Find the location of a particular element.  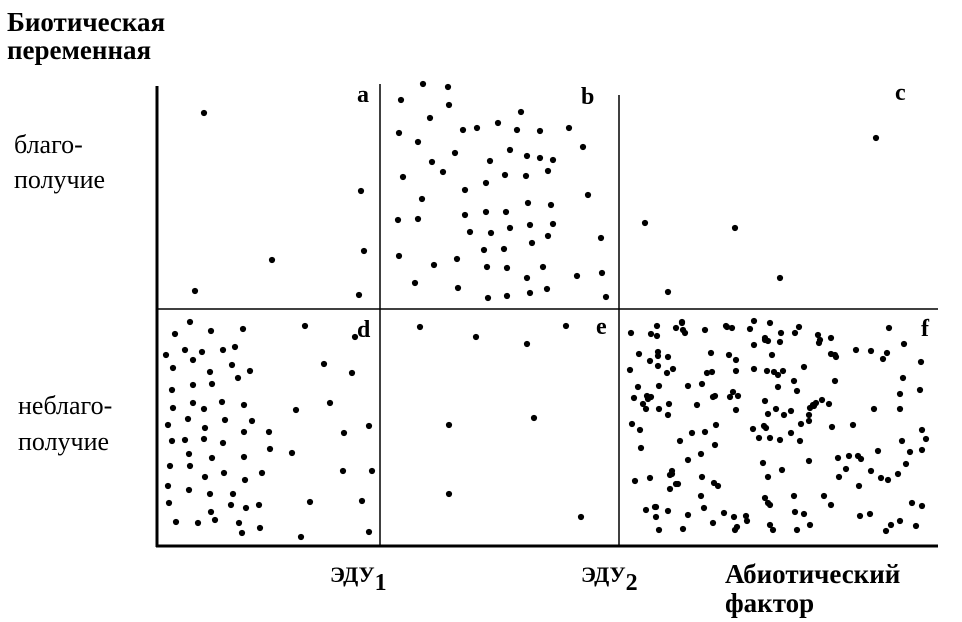

y-axis-title: Биотическая переменная is located at coordinates (89, 36).